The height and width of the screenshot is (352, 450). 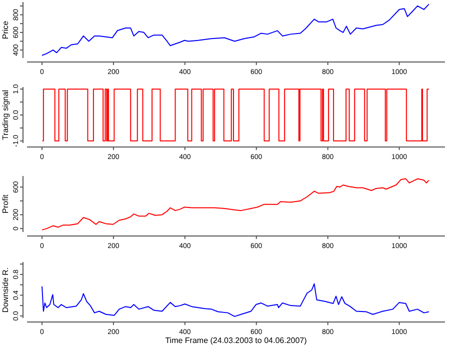 What do you see at coordinates (5, 290) in the screenshot?
I see `y-axis-title: Downside R.` at bounding box center [5, 290].